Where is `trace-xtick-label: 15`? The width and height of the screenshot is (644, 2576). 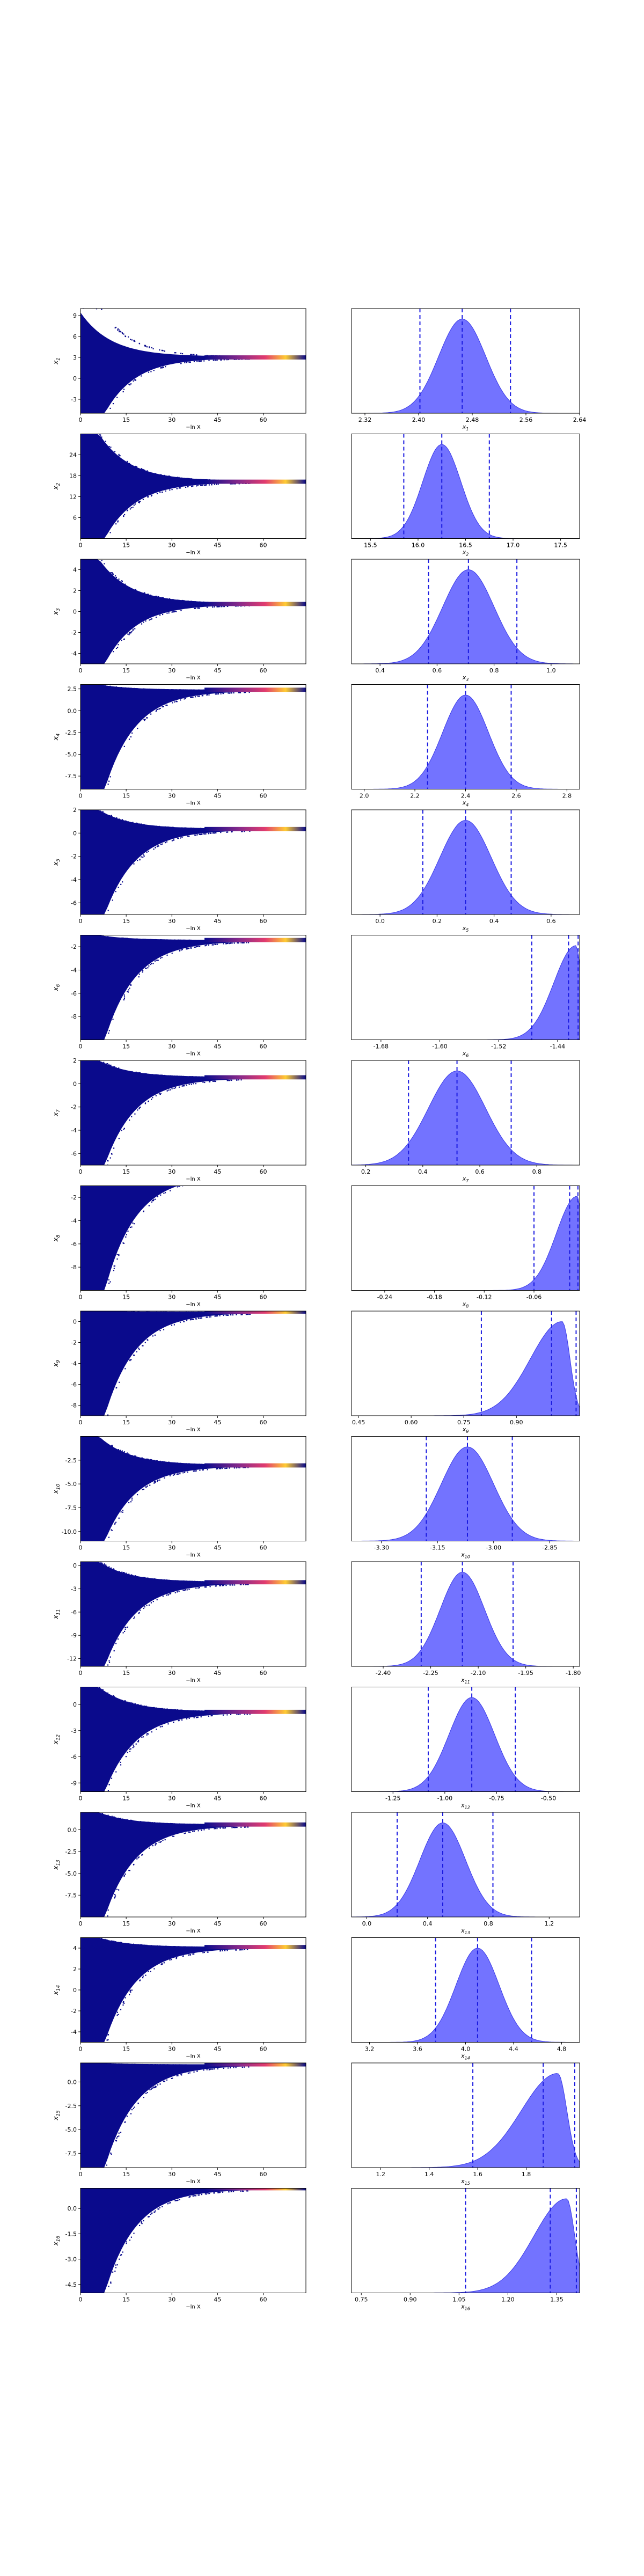
trace-xtick-label: 15 is located at coordinates (126, 545).